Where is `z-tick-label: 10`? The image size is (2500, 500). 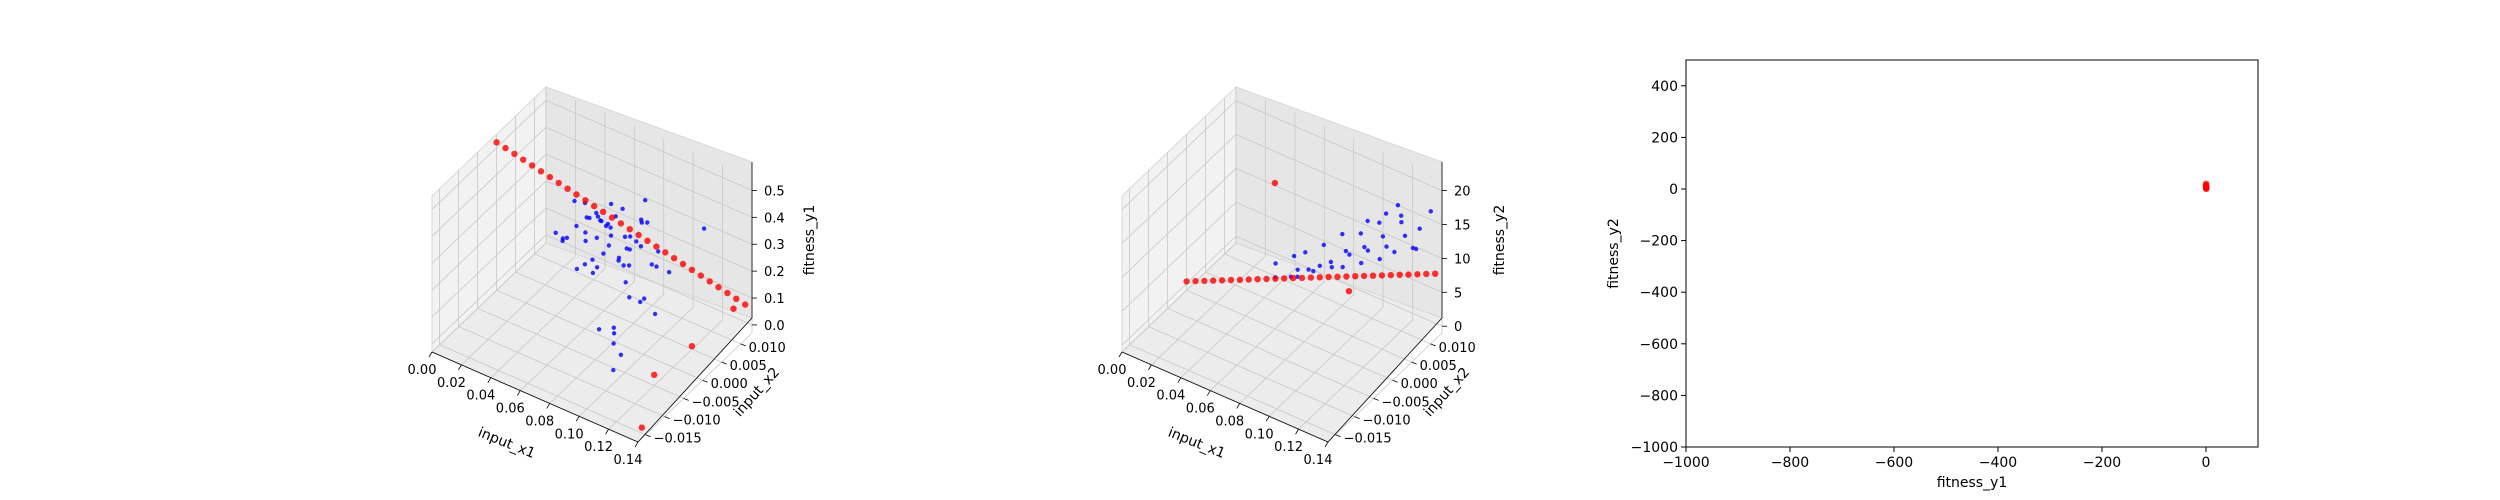
z-tick-label: 10 is located at coordinates (1462, 259).